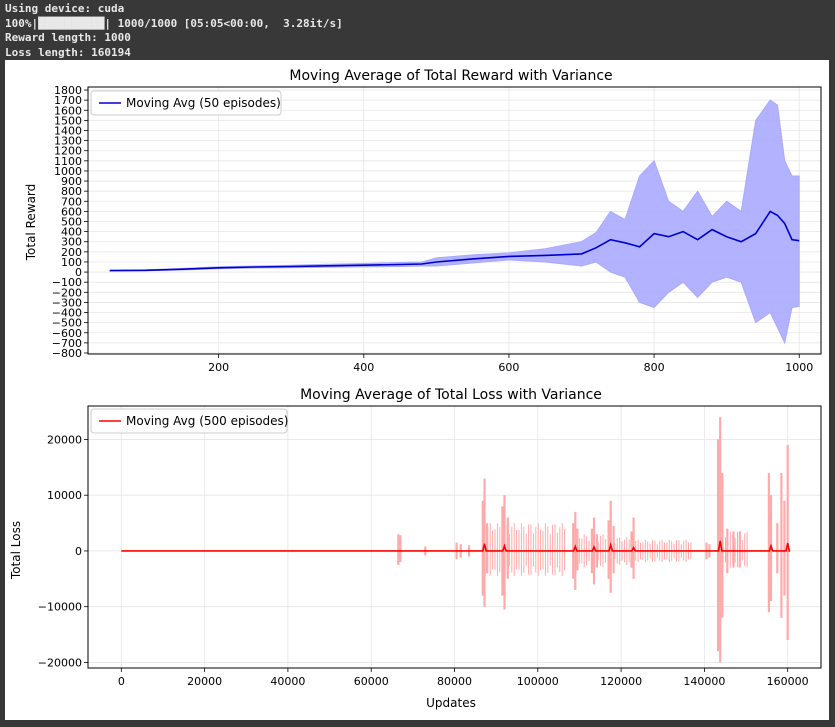  What do you see at coordinates (68, 110) in the screenshot?
I see `reward-ytick-label: 1600` at bounding box center [68, 110].